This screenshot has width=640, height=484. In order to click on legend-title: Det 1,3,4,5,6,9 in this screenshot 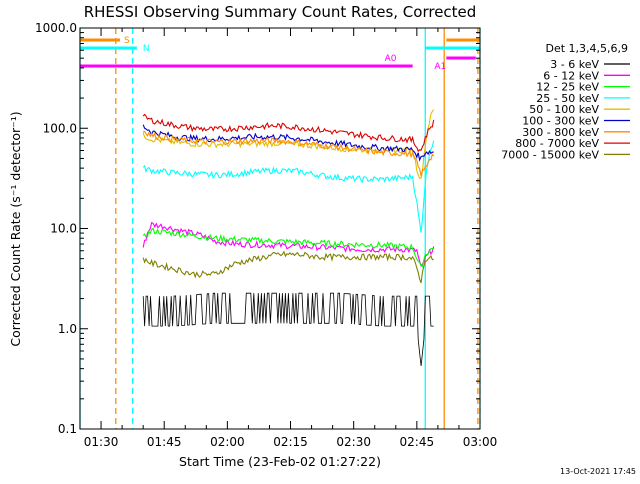, I will do `click(586, 48)`.